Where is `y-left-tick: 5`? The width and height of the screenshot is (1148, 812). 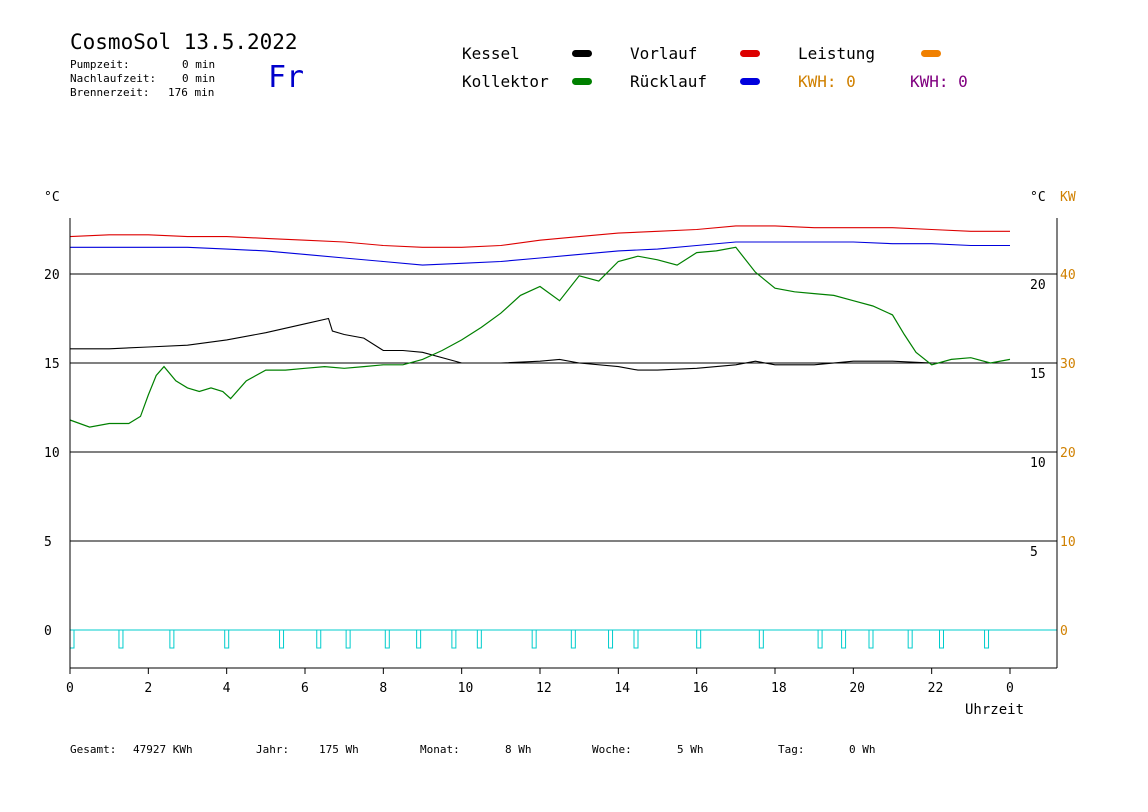
y-left-tick: 5 is located at coordinates (48, 542).